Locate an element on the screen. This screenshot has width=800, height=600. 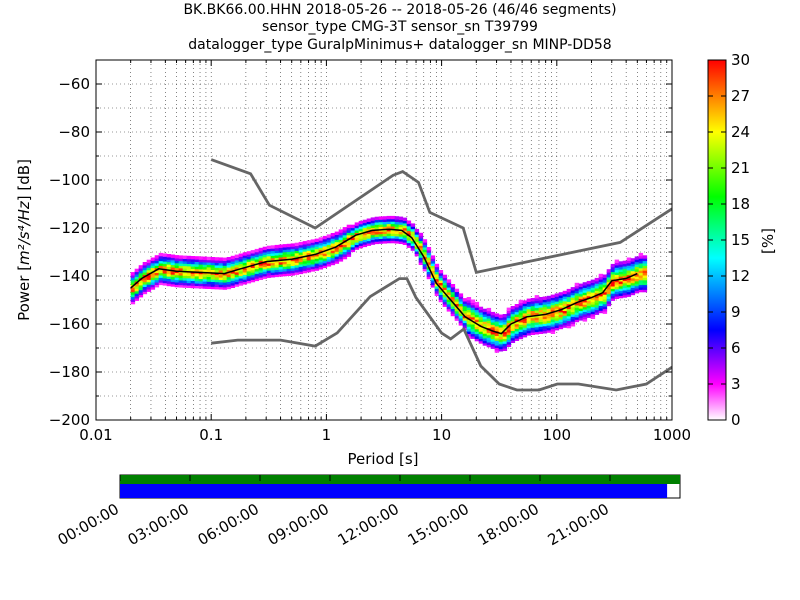
y-tick-label: −60 is located at coordinates (74, 84).